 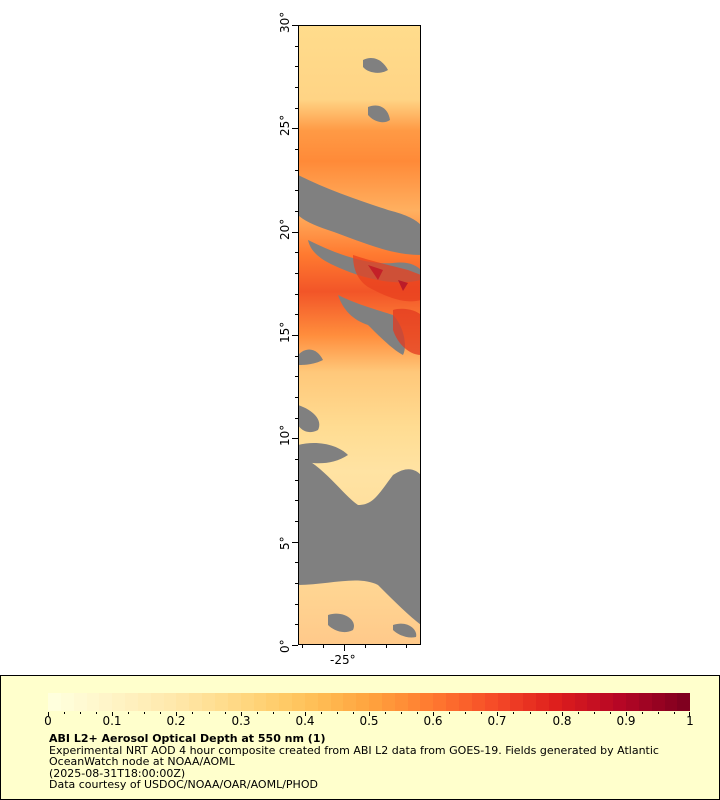 I want to click on colorbar-tick-label: 0.3, so click(x=241, y=721).